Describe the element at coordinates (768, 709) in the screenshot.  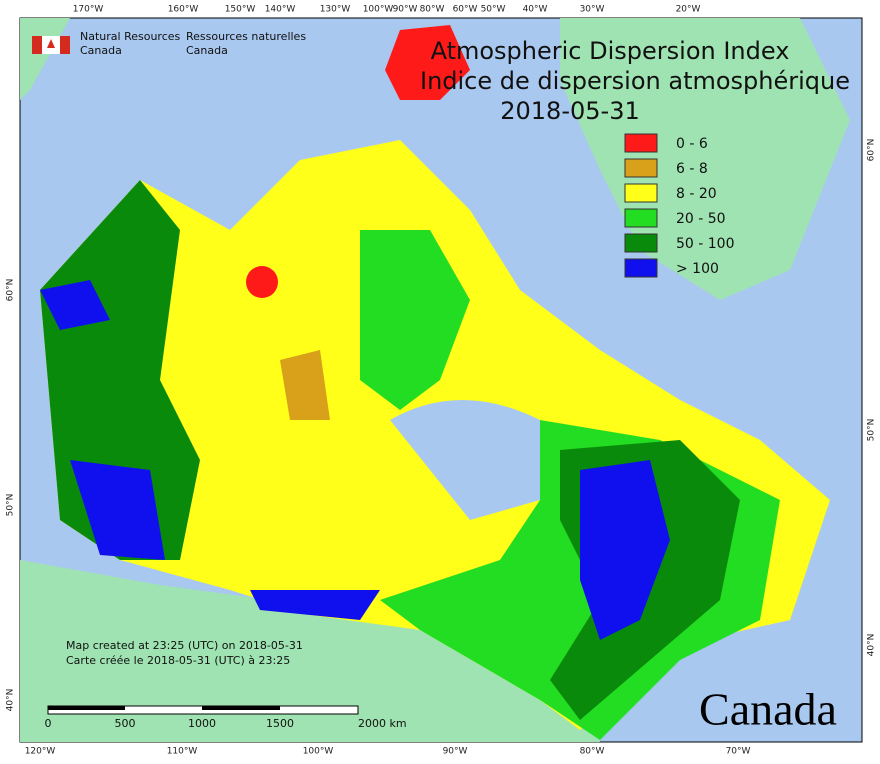
I see `wordmark: Canada` at that location.